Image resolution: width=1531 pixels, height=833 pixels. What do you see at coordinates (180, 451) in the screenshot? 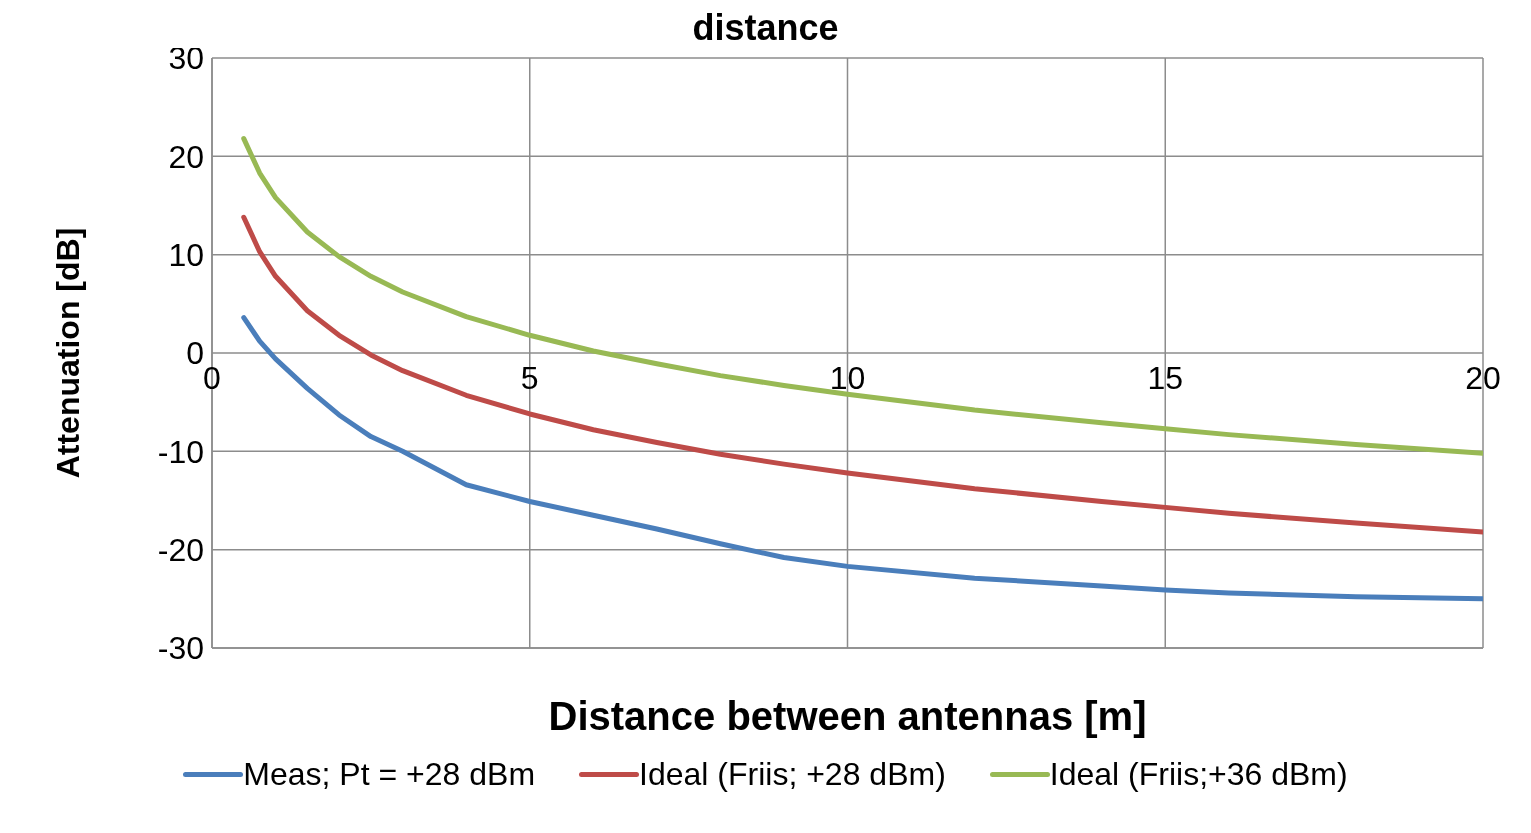
I see `y-tick-label: -10` at bounding box center [180, 451].